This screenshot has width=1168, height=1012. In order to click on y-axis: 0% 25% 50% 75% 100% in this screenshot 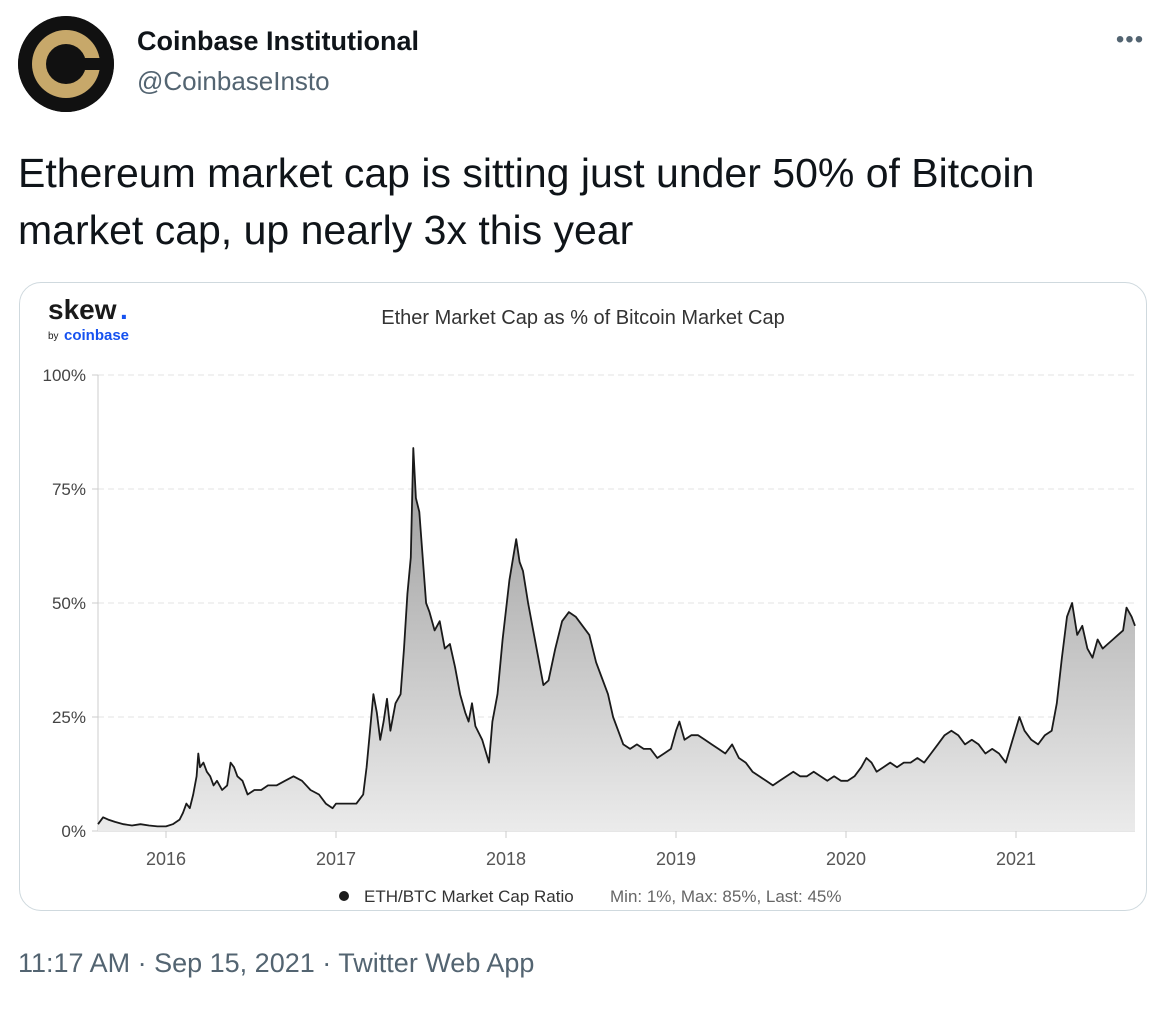, I will do `click(71, 603)`.